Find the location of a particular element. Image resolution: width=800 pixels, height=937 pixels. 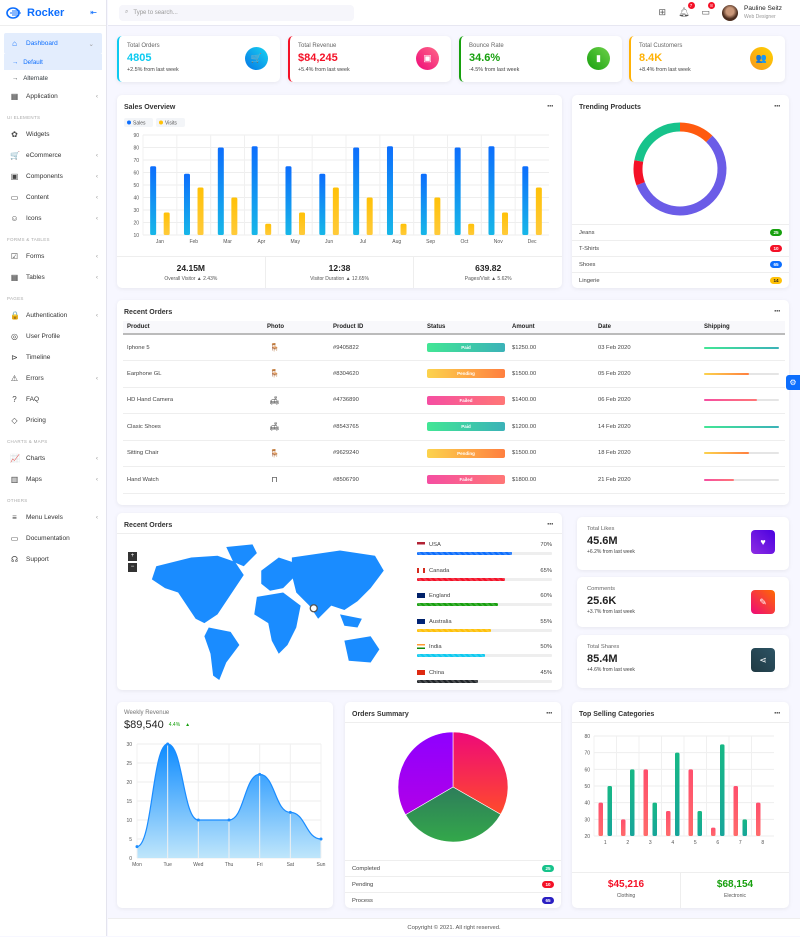

photo-cell: 🪑 is located at coordinates (296, 453).